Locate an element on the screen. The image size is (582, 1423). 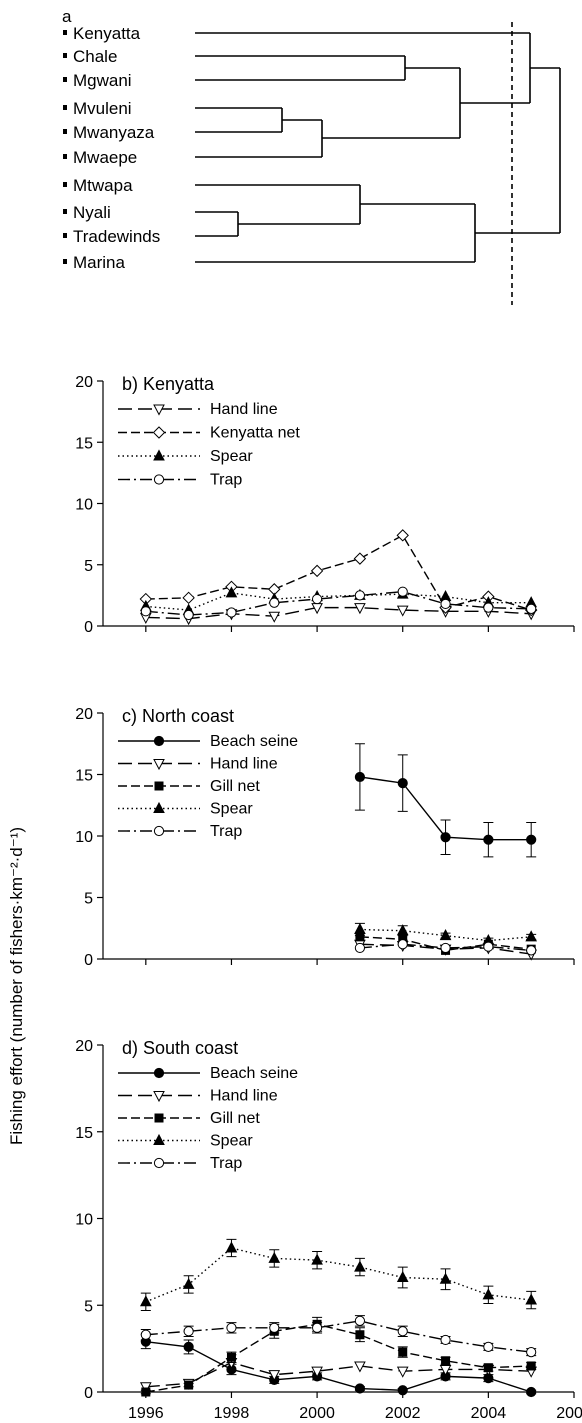
y-tick-label: 10 is located at coordinates (84, 505).